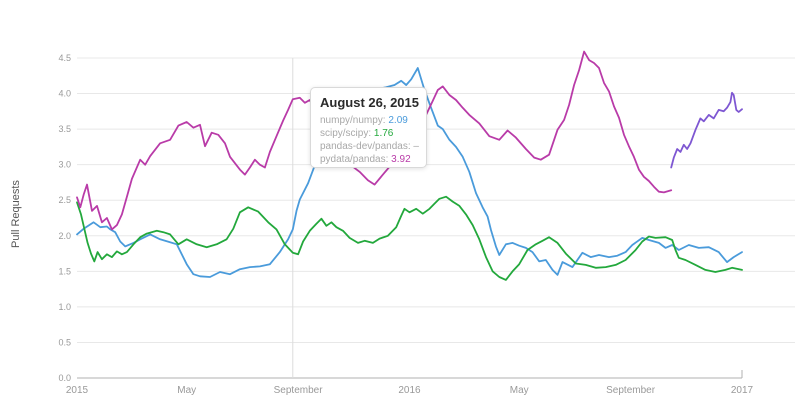  Describe the element at coordinates (64, 94) in the screenshot. I see `y-tick-label: 4.0` at that location.